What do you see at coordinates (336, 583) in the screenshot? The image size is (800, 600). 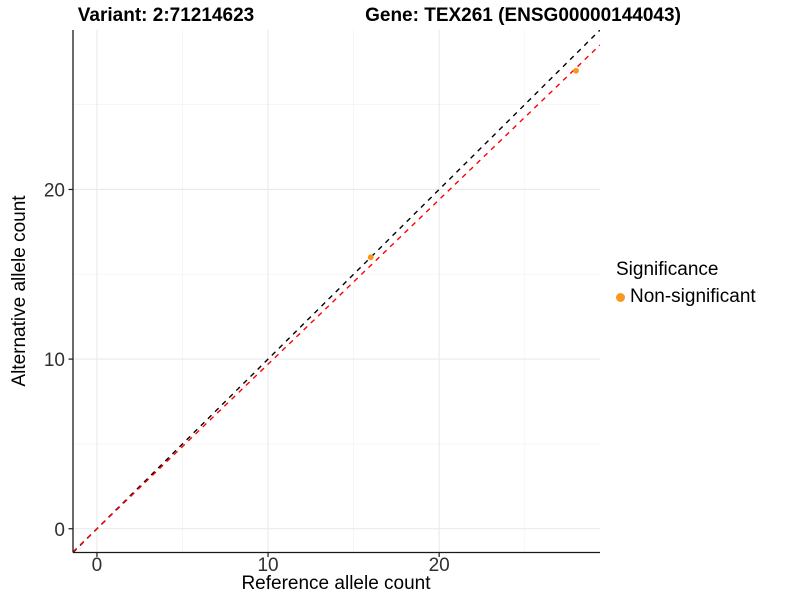 I see `x-axis-title: Reference allele count` at bounding box center [336, 583].